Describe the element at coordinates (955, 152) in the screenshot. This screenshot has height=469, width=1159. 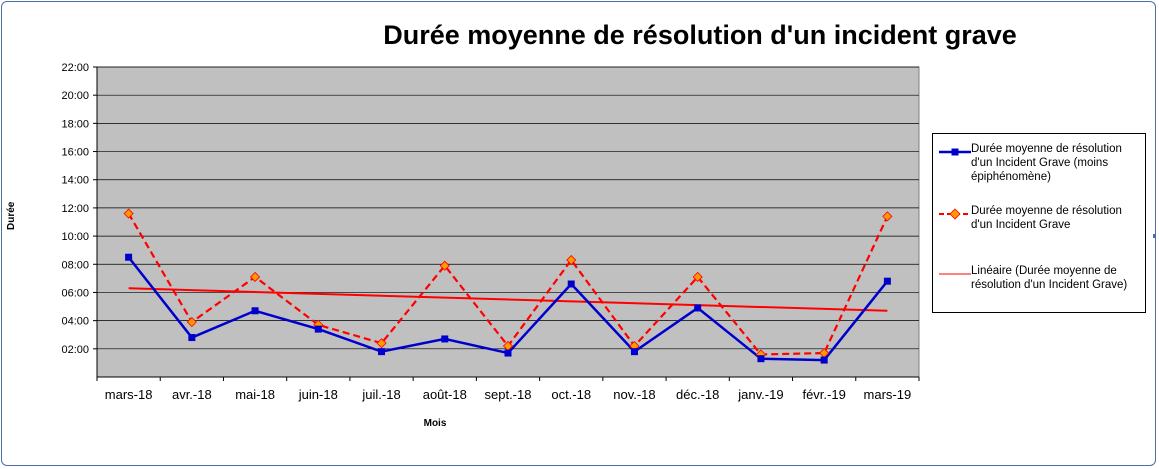
I see `legend-swatch-blue` at that location.